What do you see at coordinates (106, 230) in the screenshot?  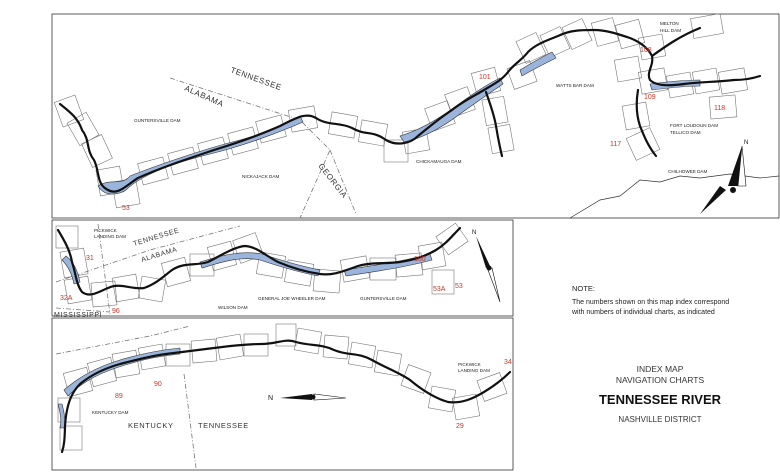 I see `dam-label-pickwick-mid-1: PICKWICK` at bounding box center [106, 230].